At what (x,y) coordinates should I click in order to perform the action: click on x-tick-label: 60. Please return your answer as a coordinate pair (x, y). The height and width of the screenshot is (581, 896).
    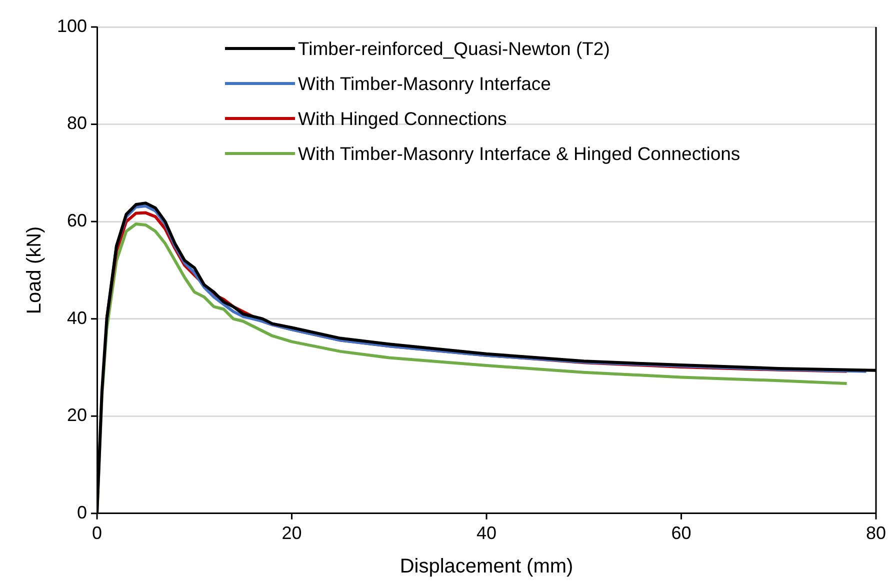
    Looking at the image, I should click on (681, 533).